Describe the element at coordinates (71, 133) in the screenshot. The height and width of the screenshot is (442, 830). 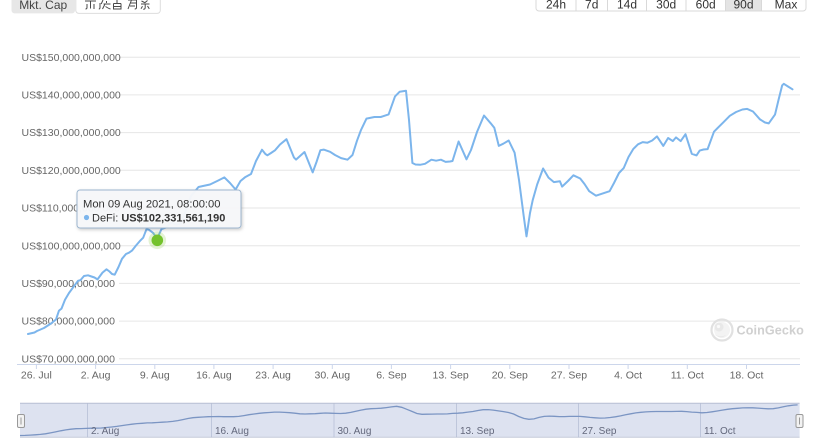
I see `svg-text: US$130,000,000,000` at that location.